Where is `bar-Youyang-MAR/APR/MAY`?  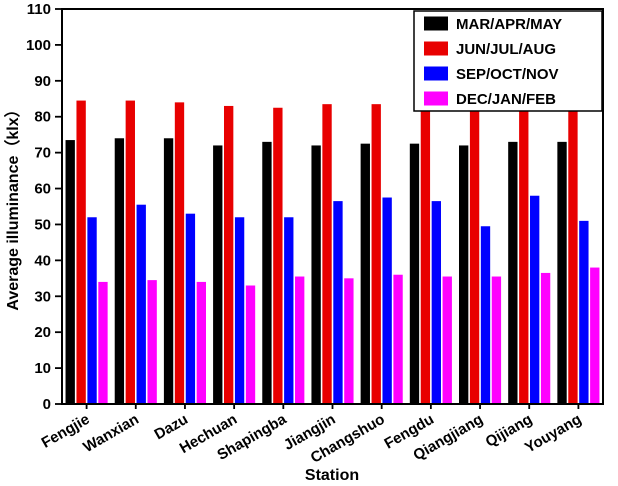 bar-Youyang-MAR/APR/MAY is located at coordinates (562, 273).